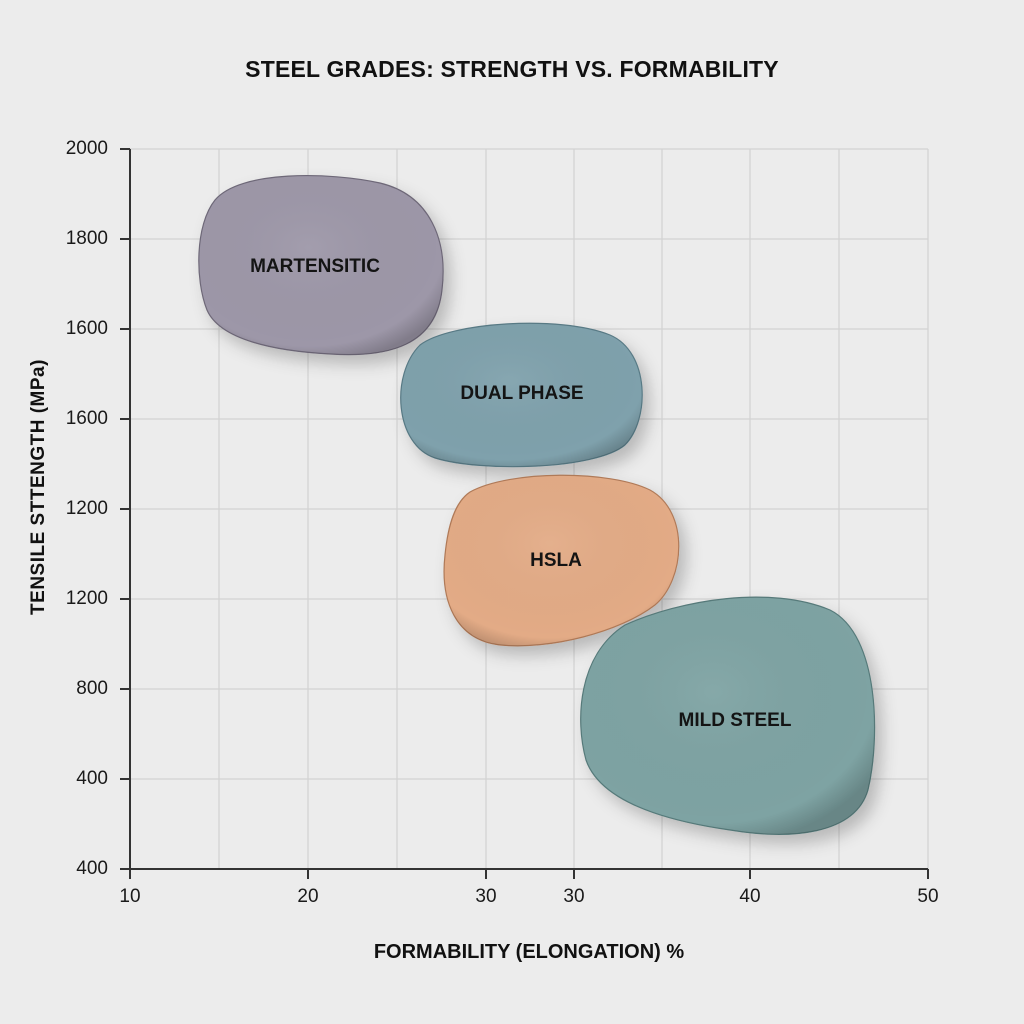 Image resolution: width=1024 pixels, height=1024 pixels. I want to click on x-tick-label: 10, so click(130, 896).